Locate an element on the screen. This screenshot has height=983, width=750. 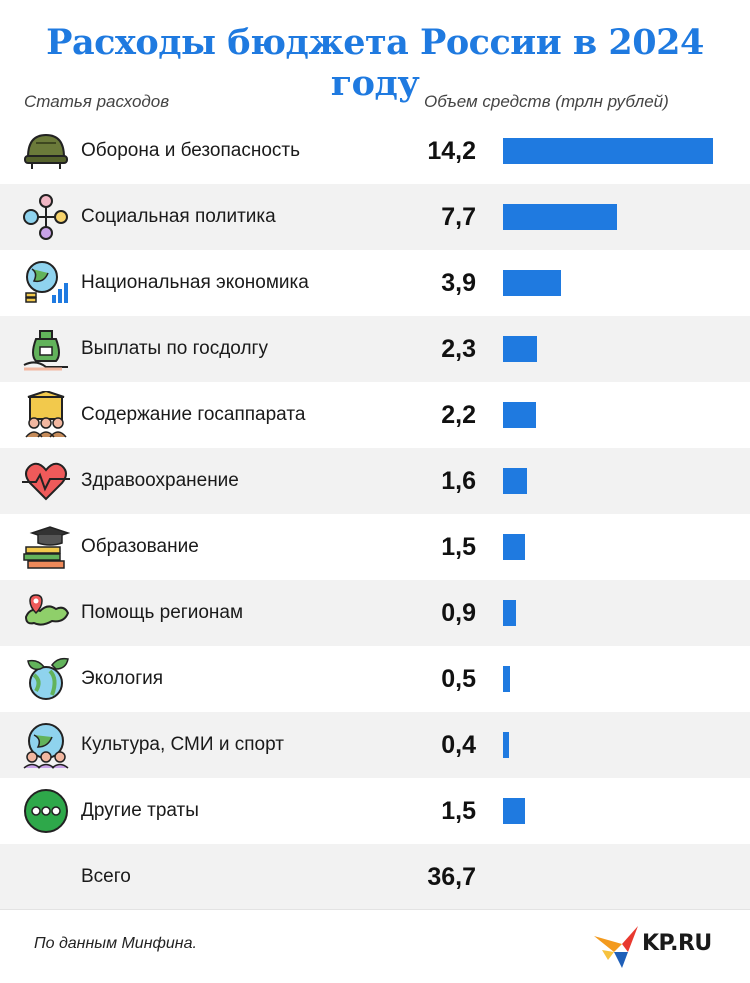
total-value: 36,7 is located at coordinates (451, 877).